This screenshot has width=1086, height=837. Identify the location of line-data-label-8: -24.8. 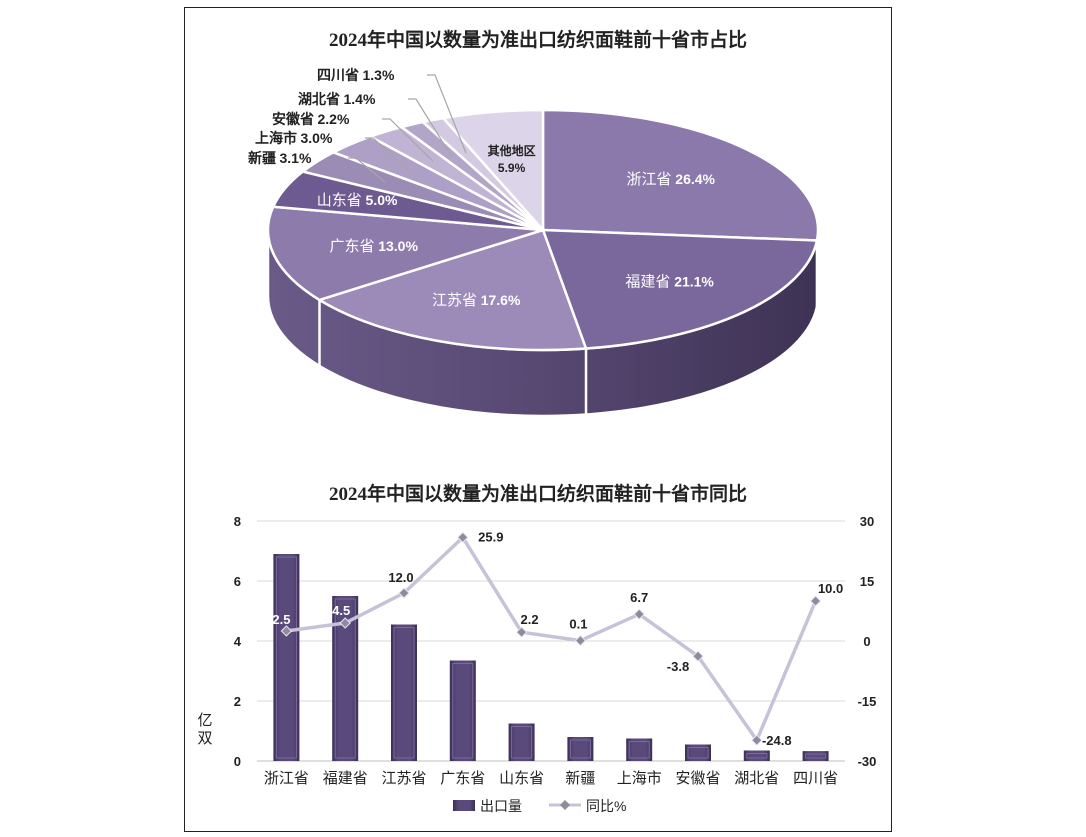
(777, 740).